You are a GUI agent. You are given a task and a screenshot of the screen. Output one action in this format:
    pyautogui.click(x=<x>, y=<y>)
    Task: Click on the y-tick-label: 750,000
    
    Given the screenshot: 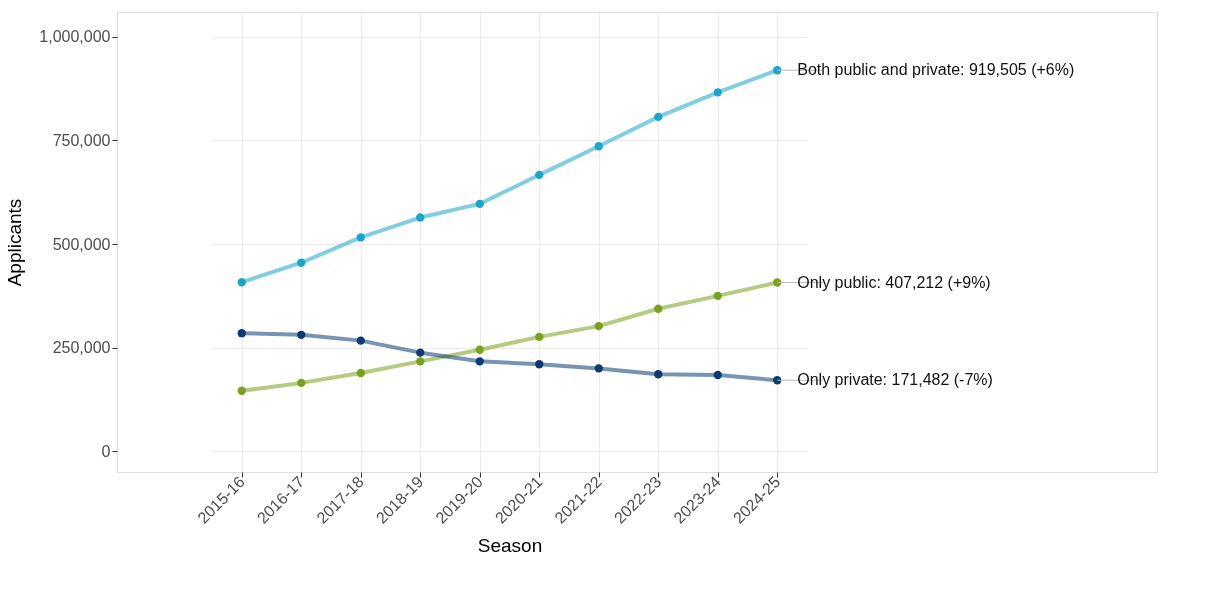 What is the action you would take?
    pyautogui.click(x=81, y=140)
    